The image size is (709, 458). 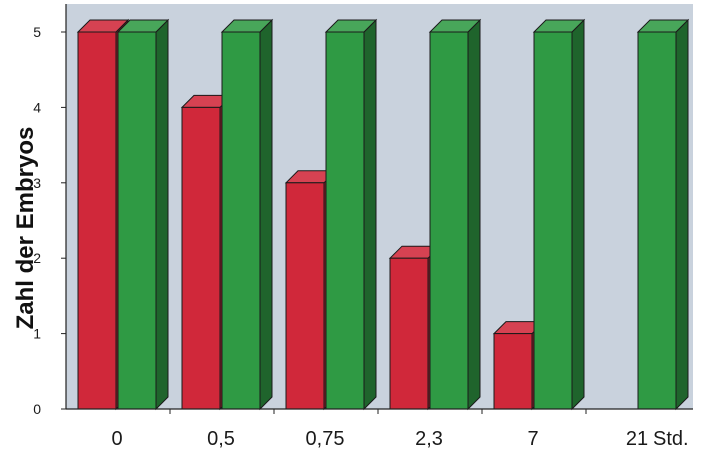 I want to click on x-tick-label-3: 2,3, so click(x=429, y=439).